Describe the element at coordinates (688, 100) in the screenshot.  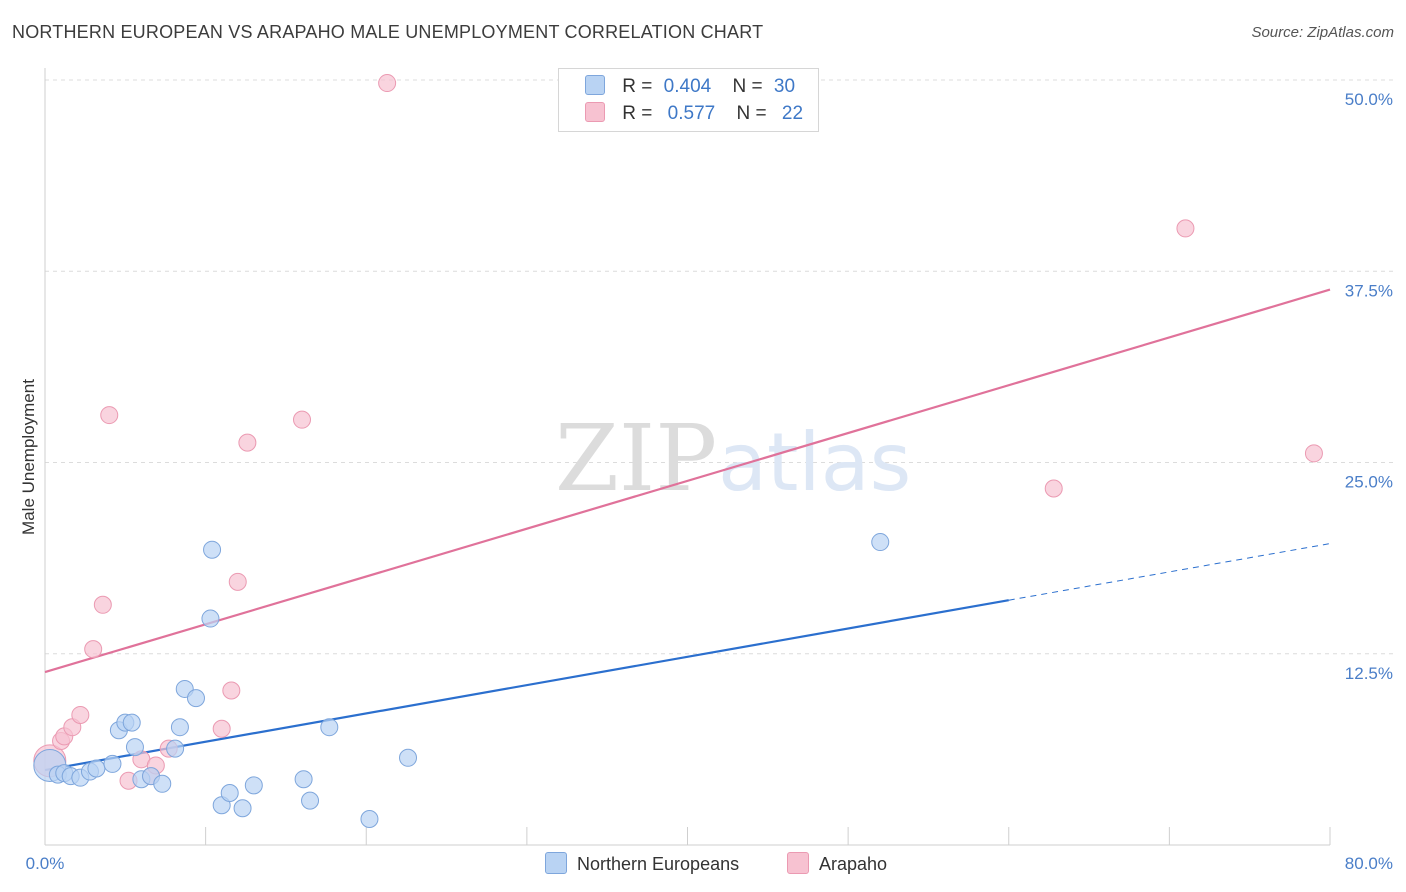
I see `correlation-legend: R = 0.404 N = 30 R = 0.577 N = 22` at that location.